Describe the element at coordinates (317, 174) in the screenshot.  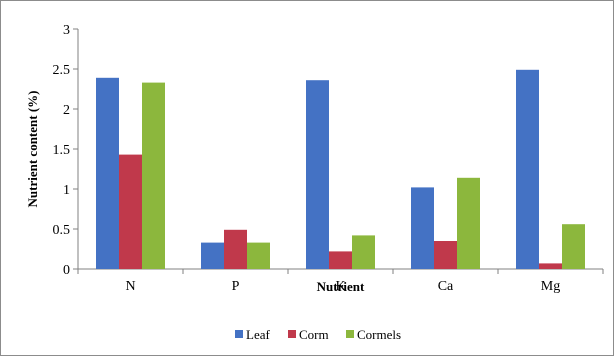
I see `bar-leaf-k` at that location.